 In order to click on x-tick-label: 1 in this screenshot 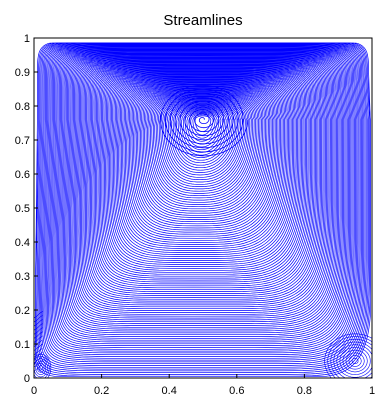, I will do `click(372, 391)`.